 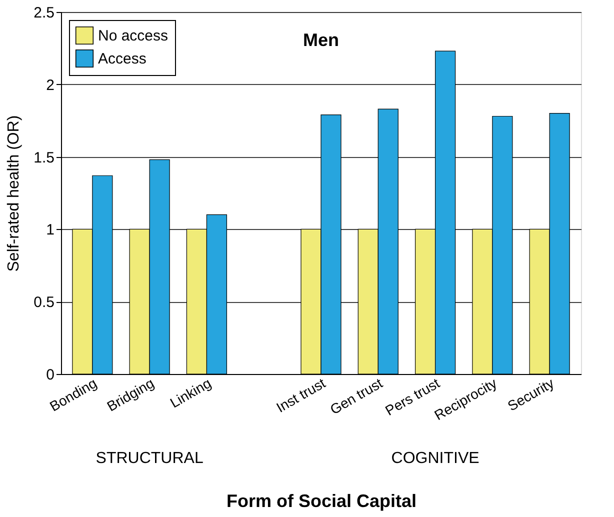 I want to click on y-tick-label: 1.5, so click(x=44, y=157).